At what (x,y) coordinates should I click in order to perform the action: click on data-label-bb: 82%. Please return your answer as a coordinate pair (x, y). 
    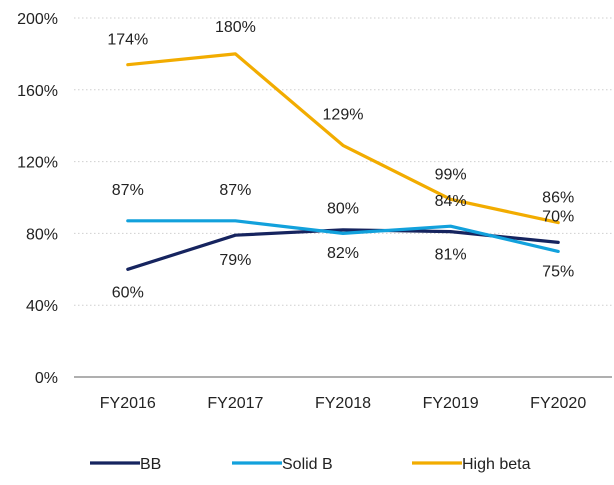
    Looking at the image, I should click on (343, 253).